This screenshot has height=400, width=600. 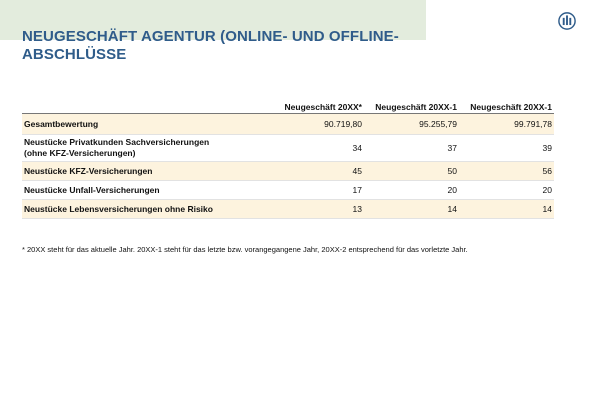 I want to click on cell-value: 13, so click(x=299, y=209).